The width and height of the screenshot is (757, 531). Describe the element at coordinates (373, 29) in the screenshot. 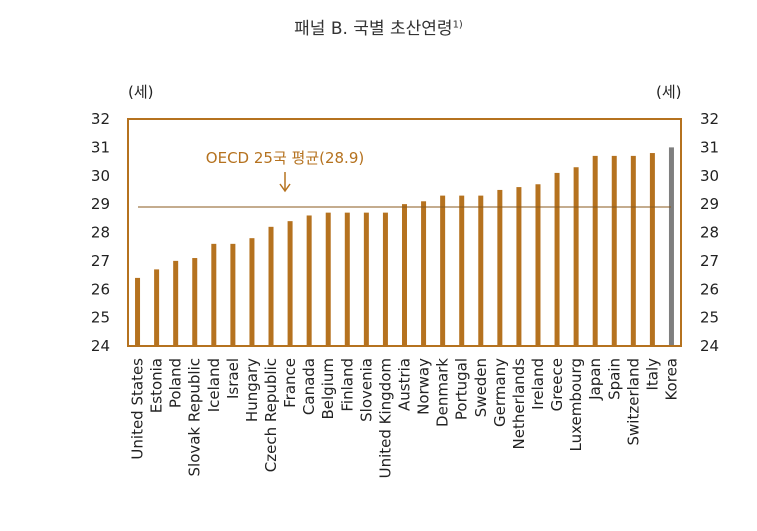

I see `chart-title-text: 패널 B. 국별 초산연령` at that location.